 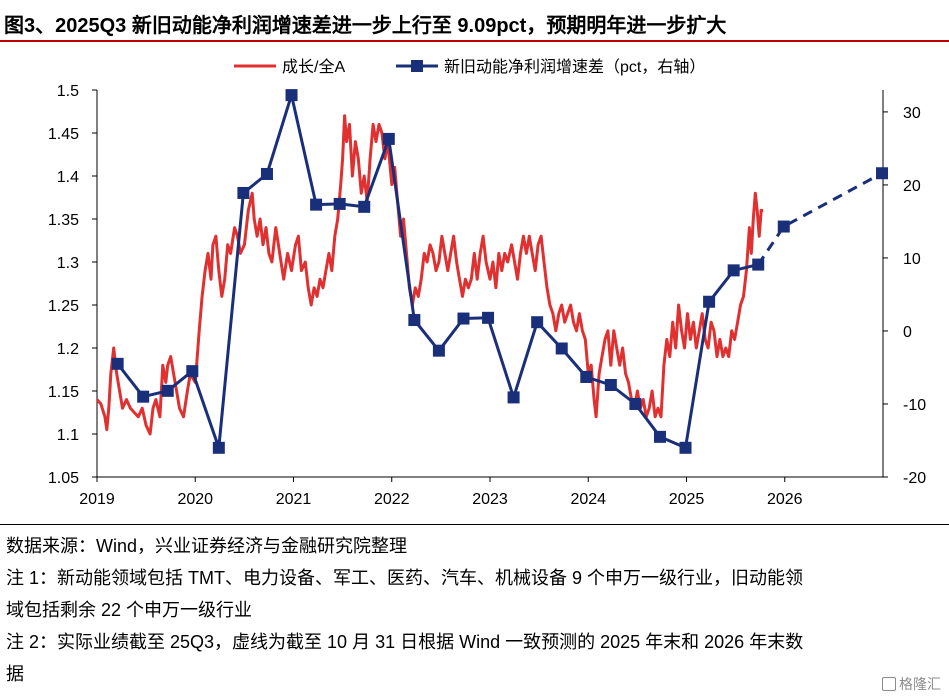 I want to click on x-tick-label: 2025, so click(x=687, y=499).